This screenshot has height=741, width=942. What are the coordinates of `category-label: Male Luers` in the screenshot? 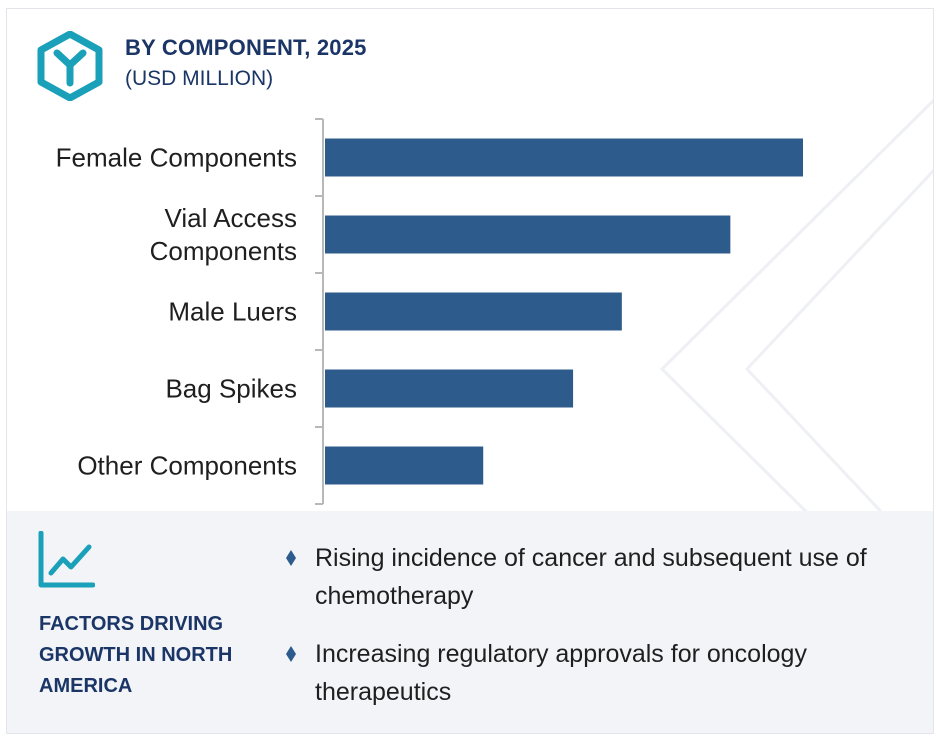 It's located at (232, 312).